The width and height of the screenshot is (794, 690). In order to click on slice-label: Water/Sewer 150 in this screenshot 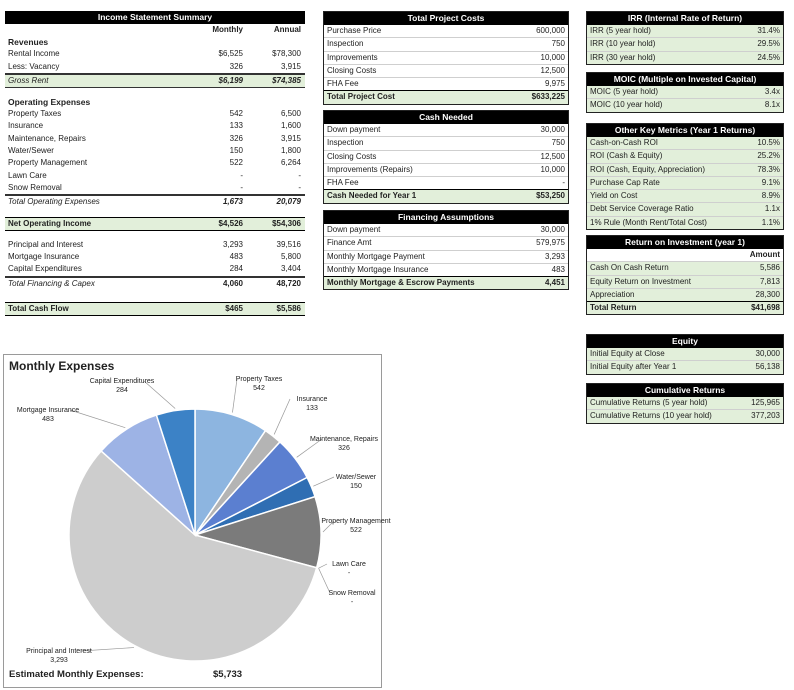, I will do `click(356, 482)`.